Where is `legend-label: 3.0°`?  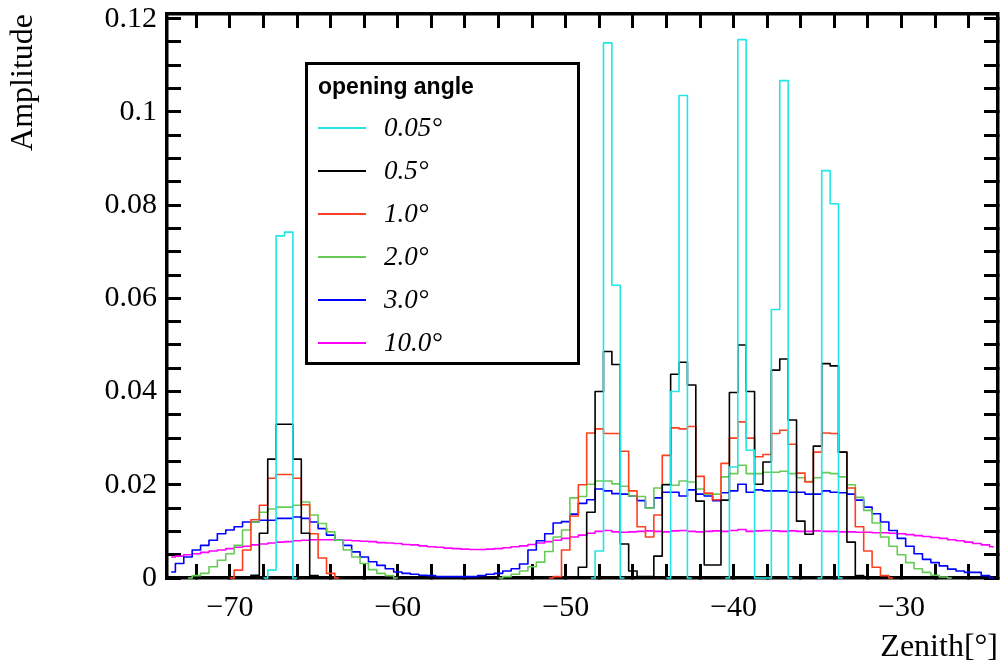 legend-label: 3.0° is located at coordinates (406, 299).